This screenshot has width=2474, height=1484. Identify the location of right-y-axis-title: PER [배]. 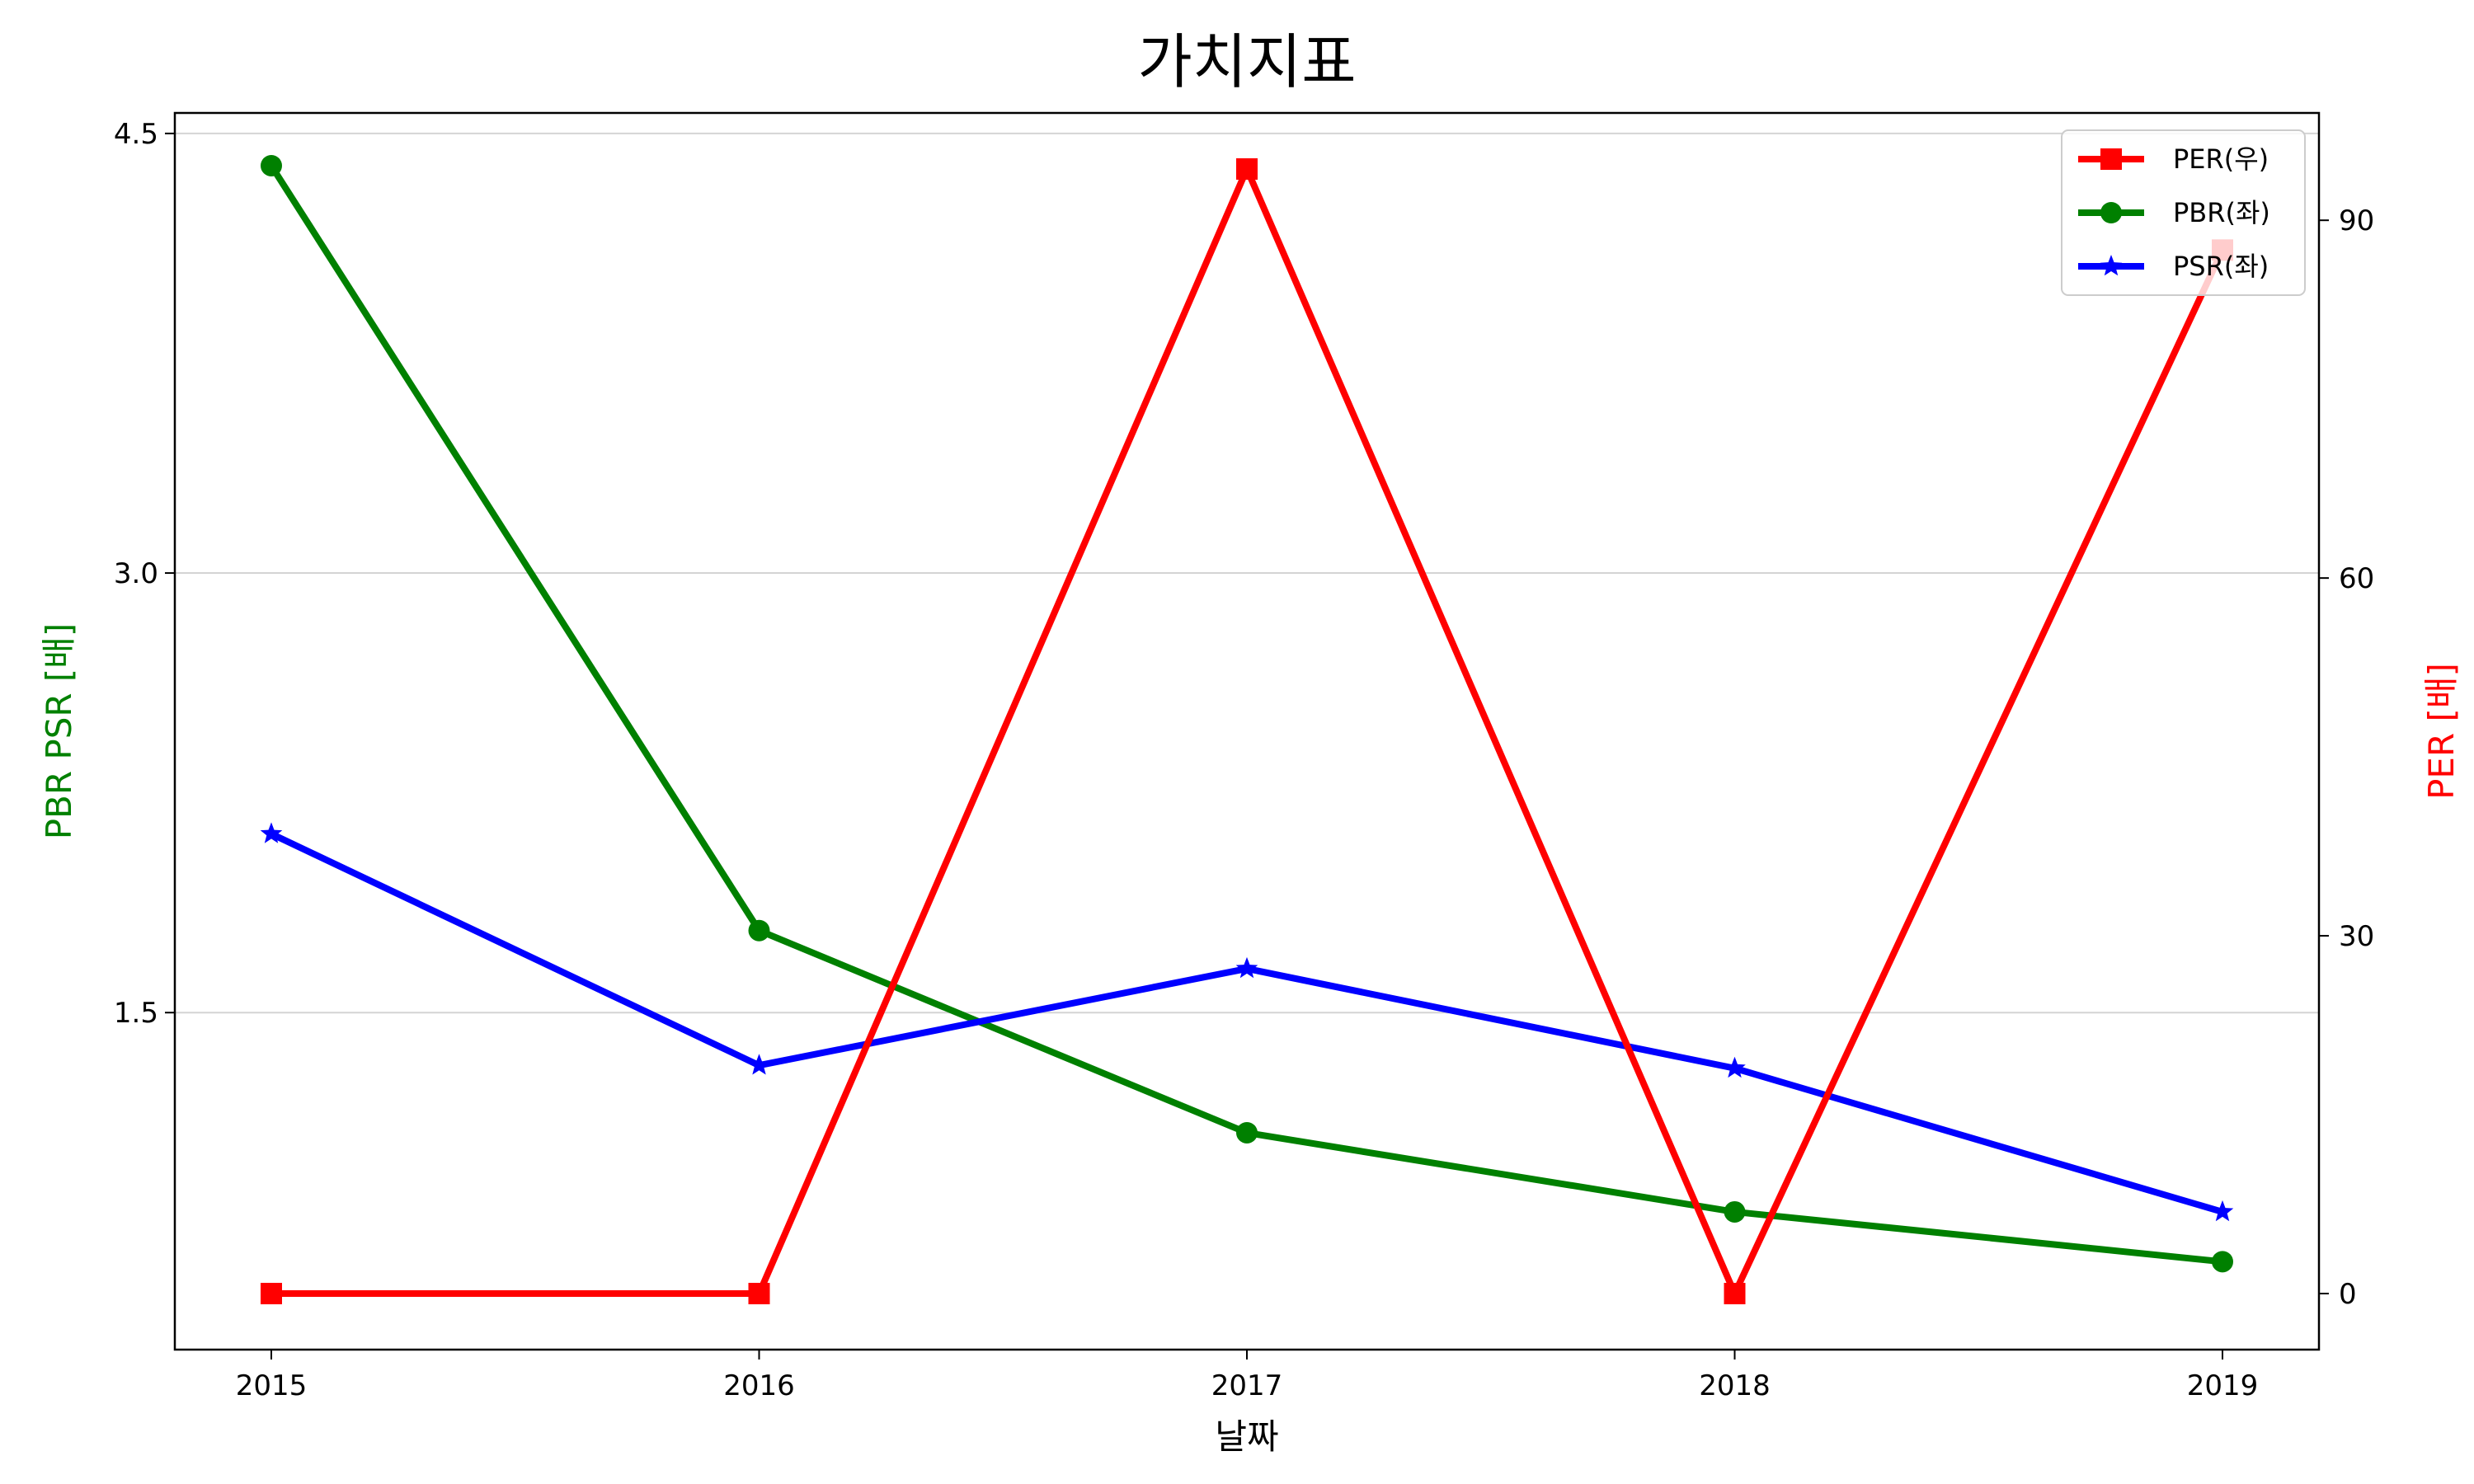
(2441, 731).